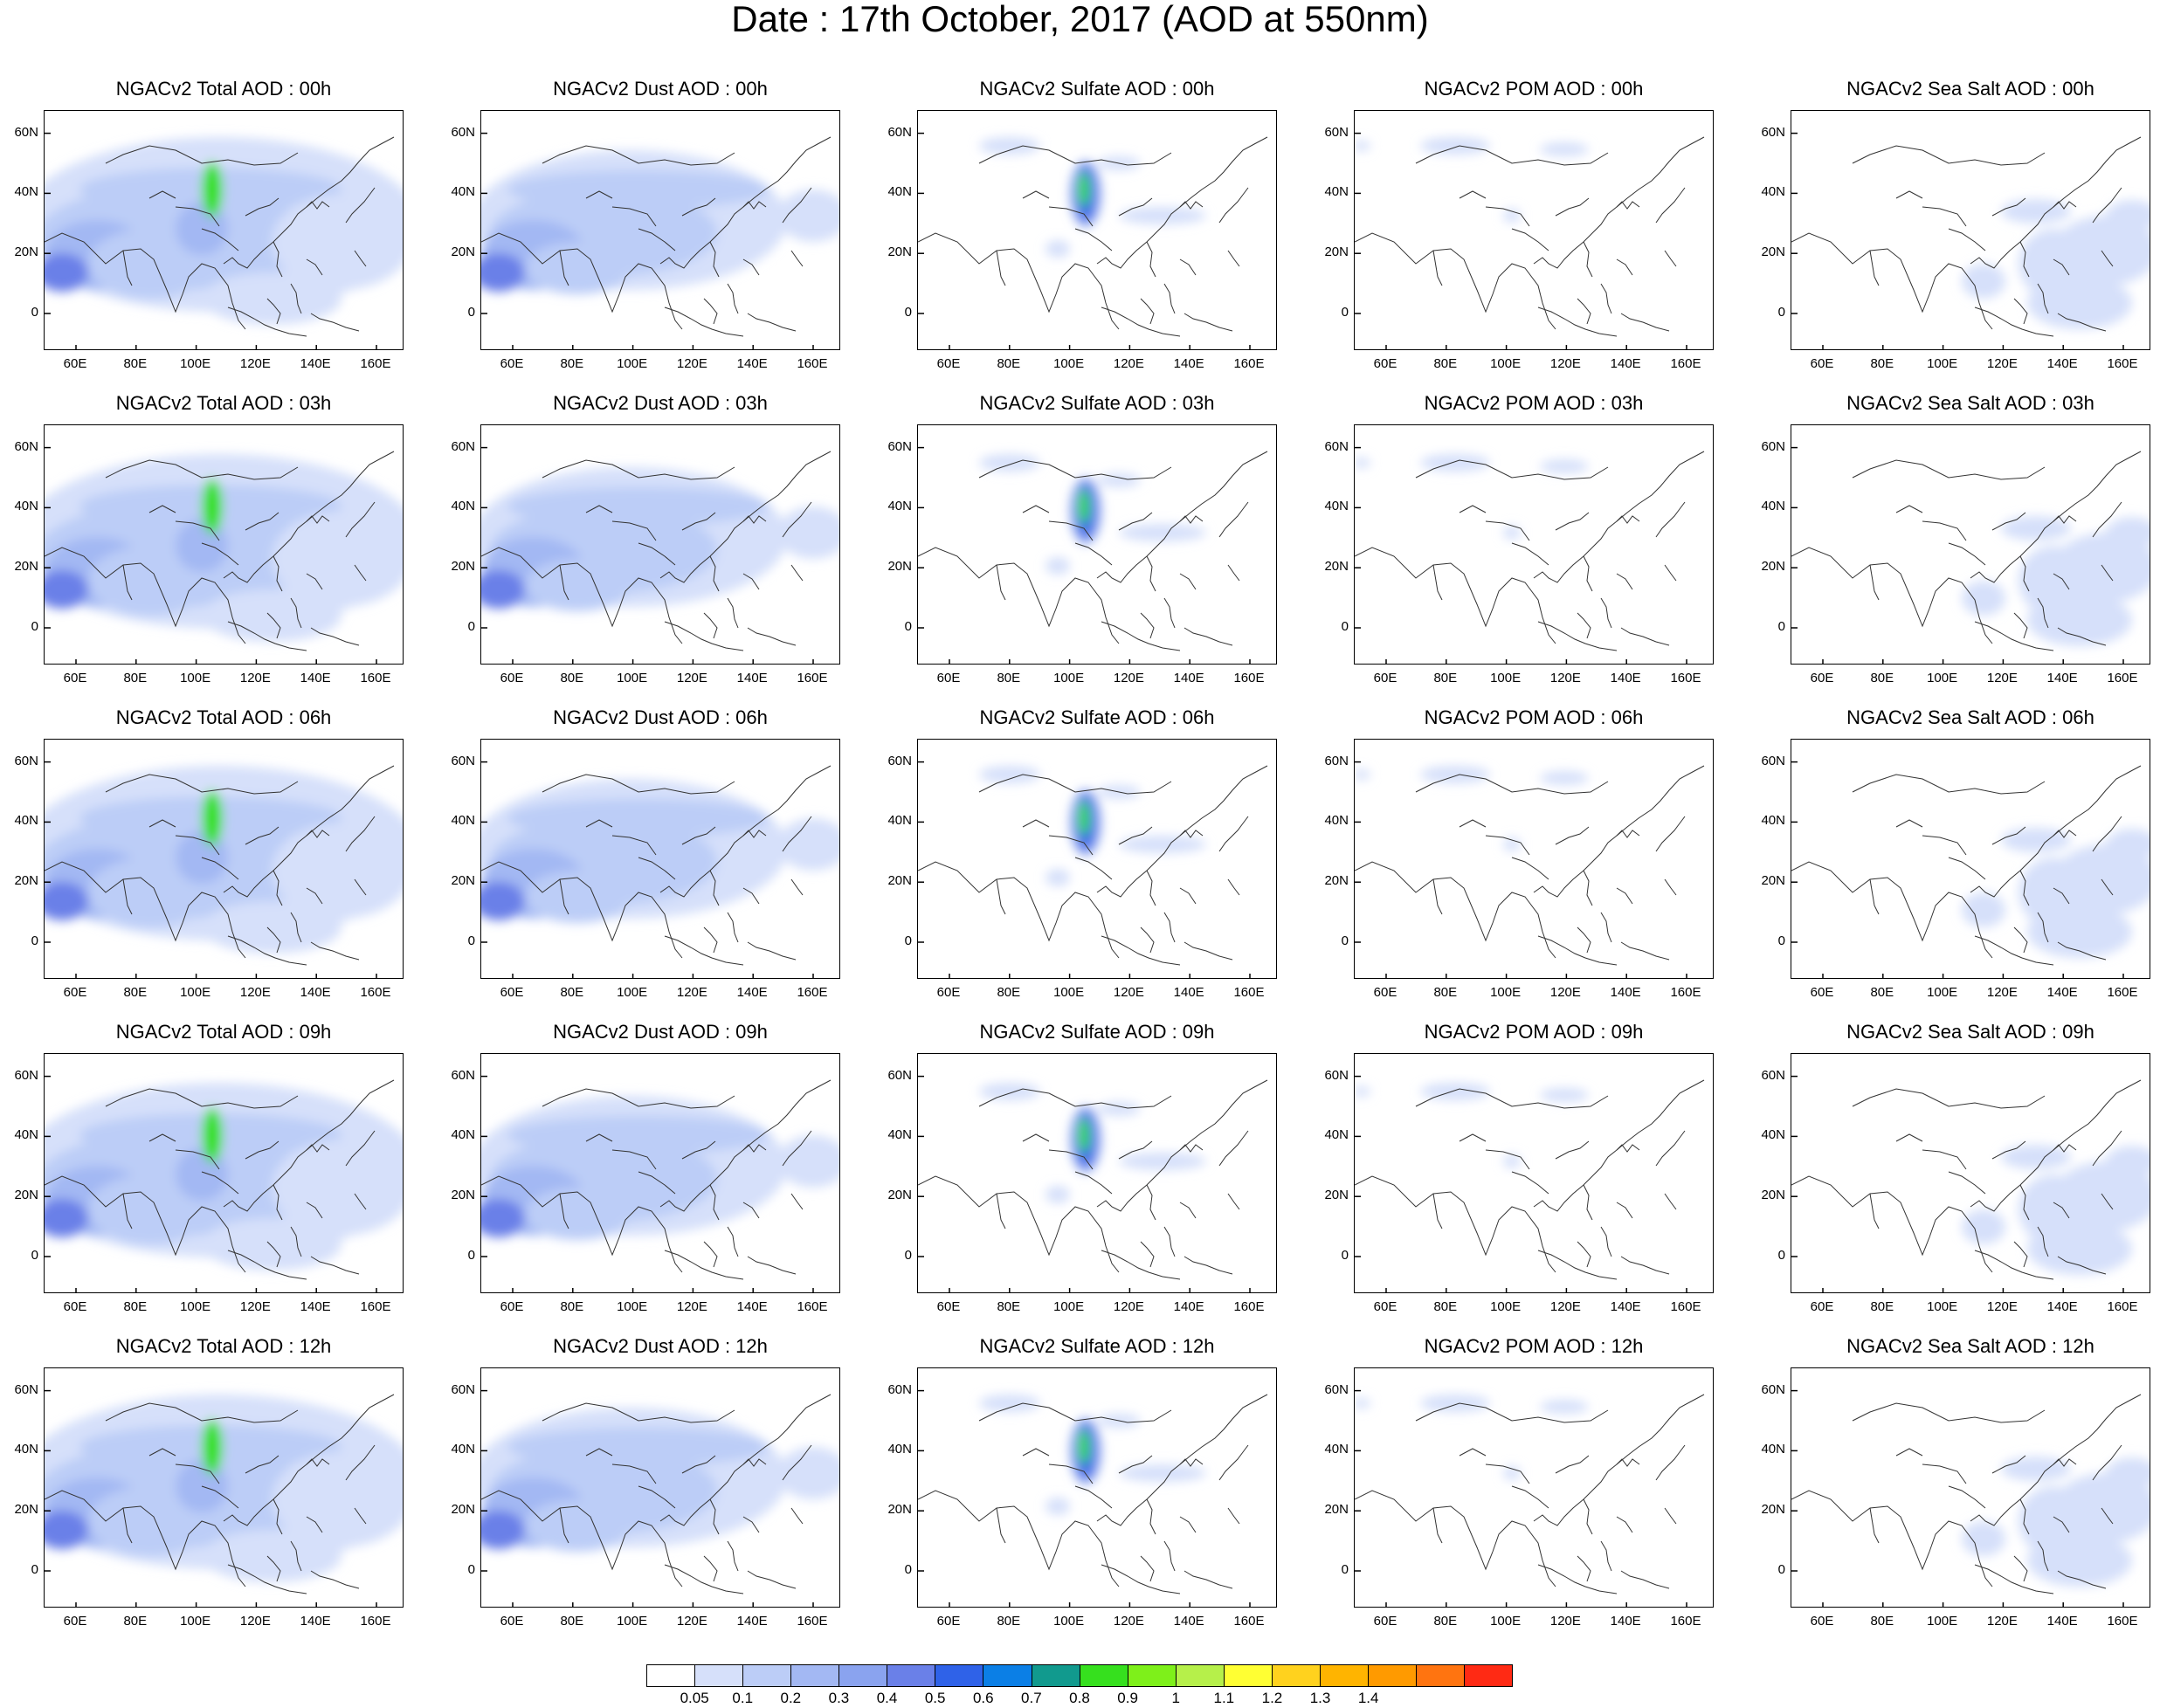 The width and height of the screenshot is (2160, 1708). Describe the element at coordinates (1534, 1032) in the screenshot. I see `panel-title: NGACv2 POM AOD : 09h` at that location.